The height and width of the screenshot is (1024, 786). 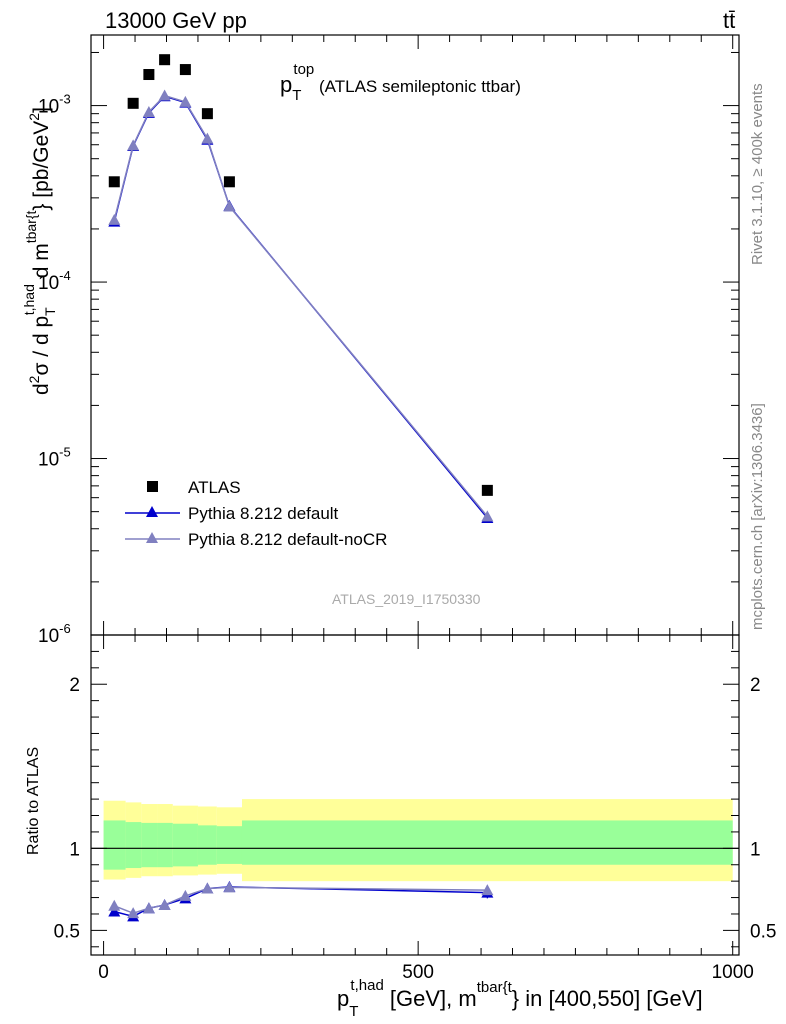 What do you see at coordinates (103, 972) in the screenshot?
I see `x-tick-label-0: 0` at bounding box center [103, 972].